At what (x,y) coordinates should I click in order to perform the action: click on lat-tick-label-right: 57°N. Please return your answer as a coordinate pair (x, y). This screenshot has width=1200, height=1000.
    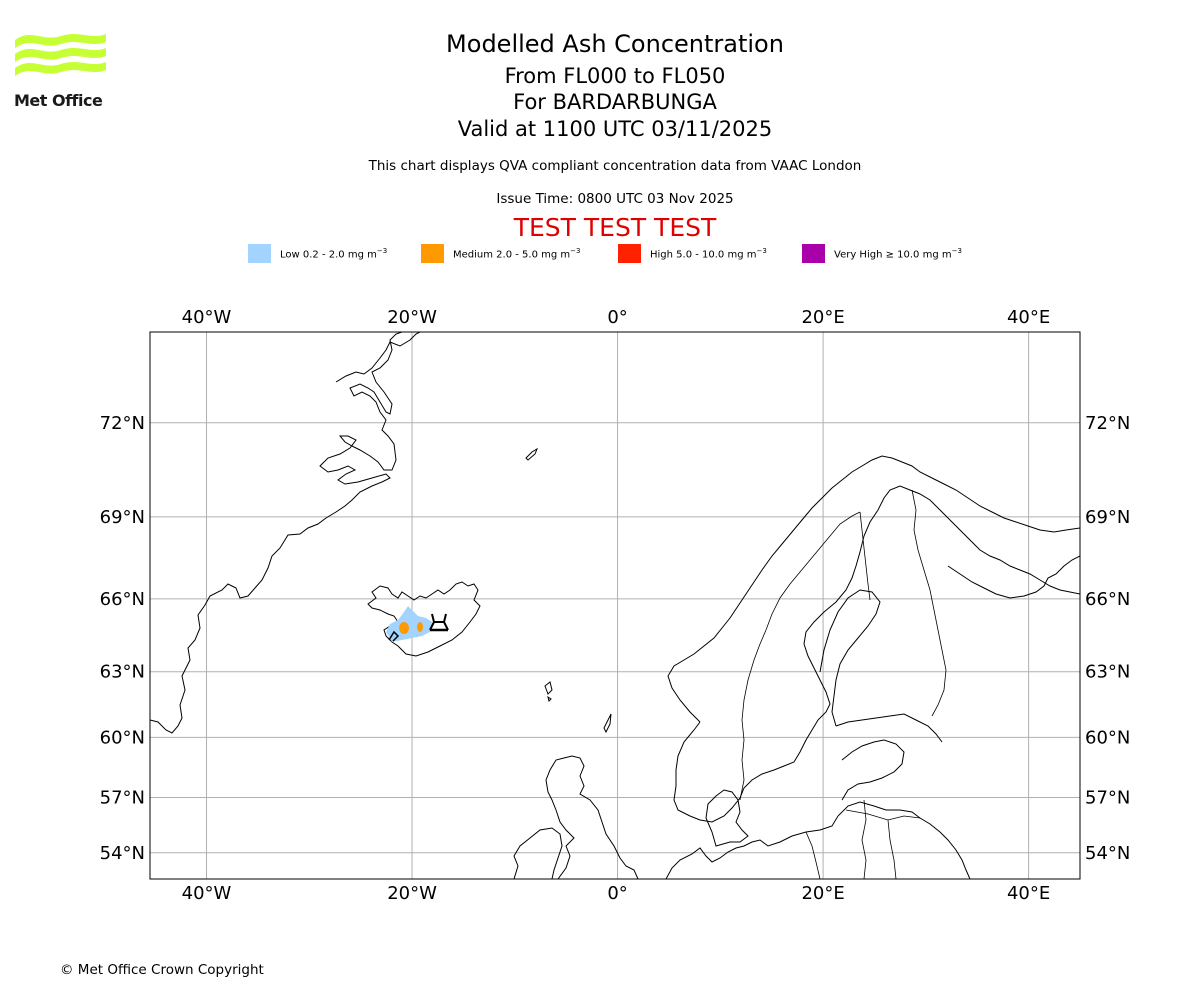
    Looking at the image, I should click on (1107, 797).